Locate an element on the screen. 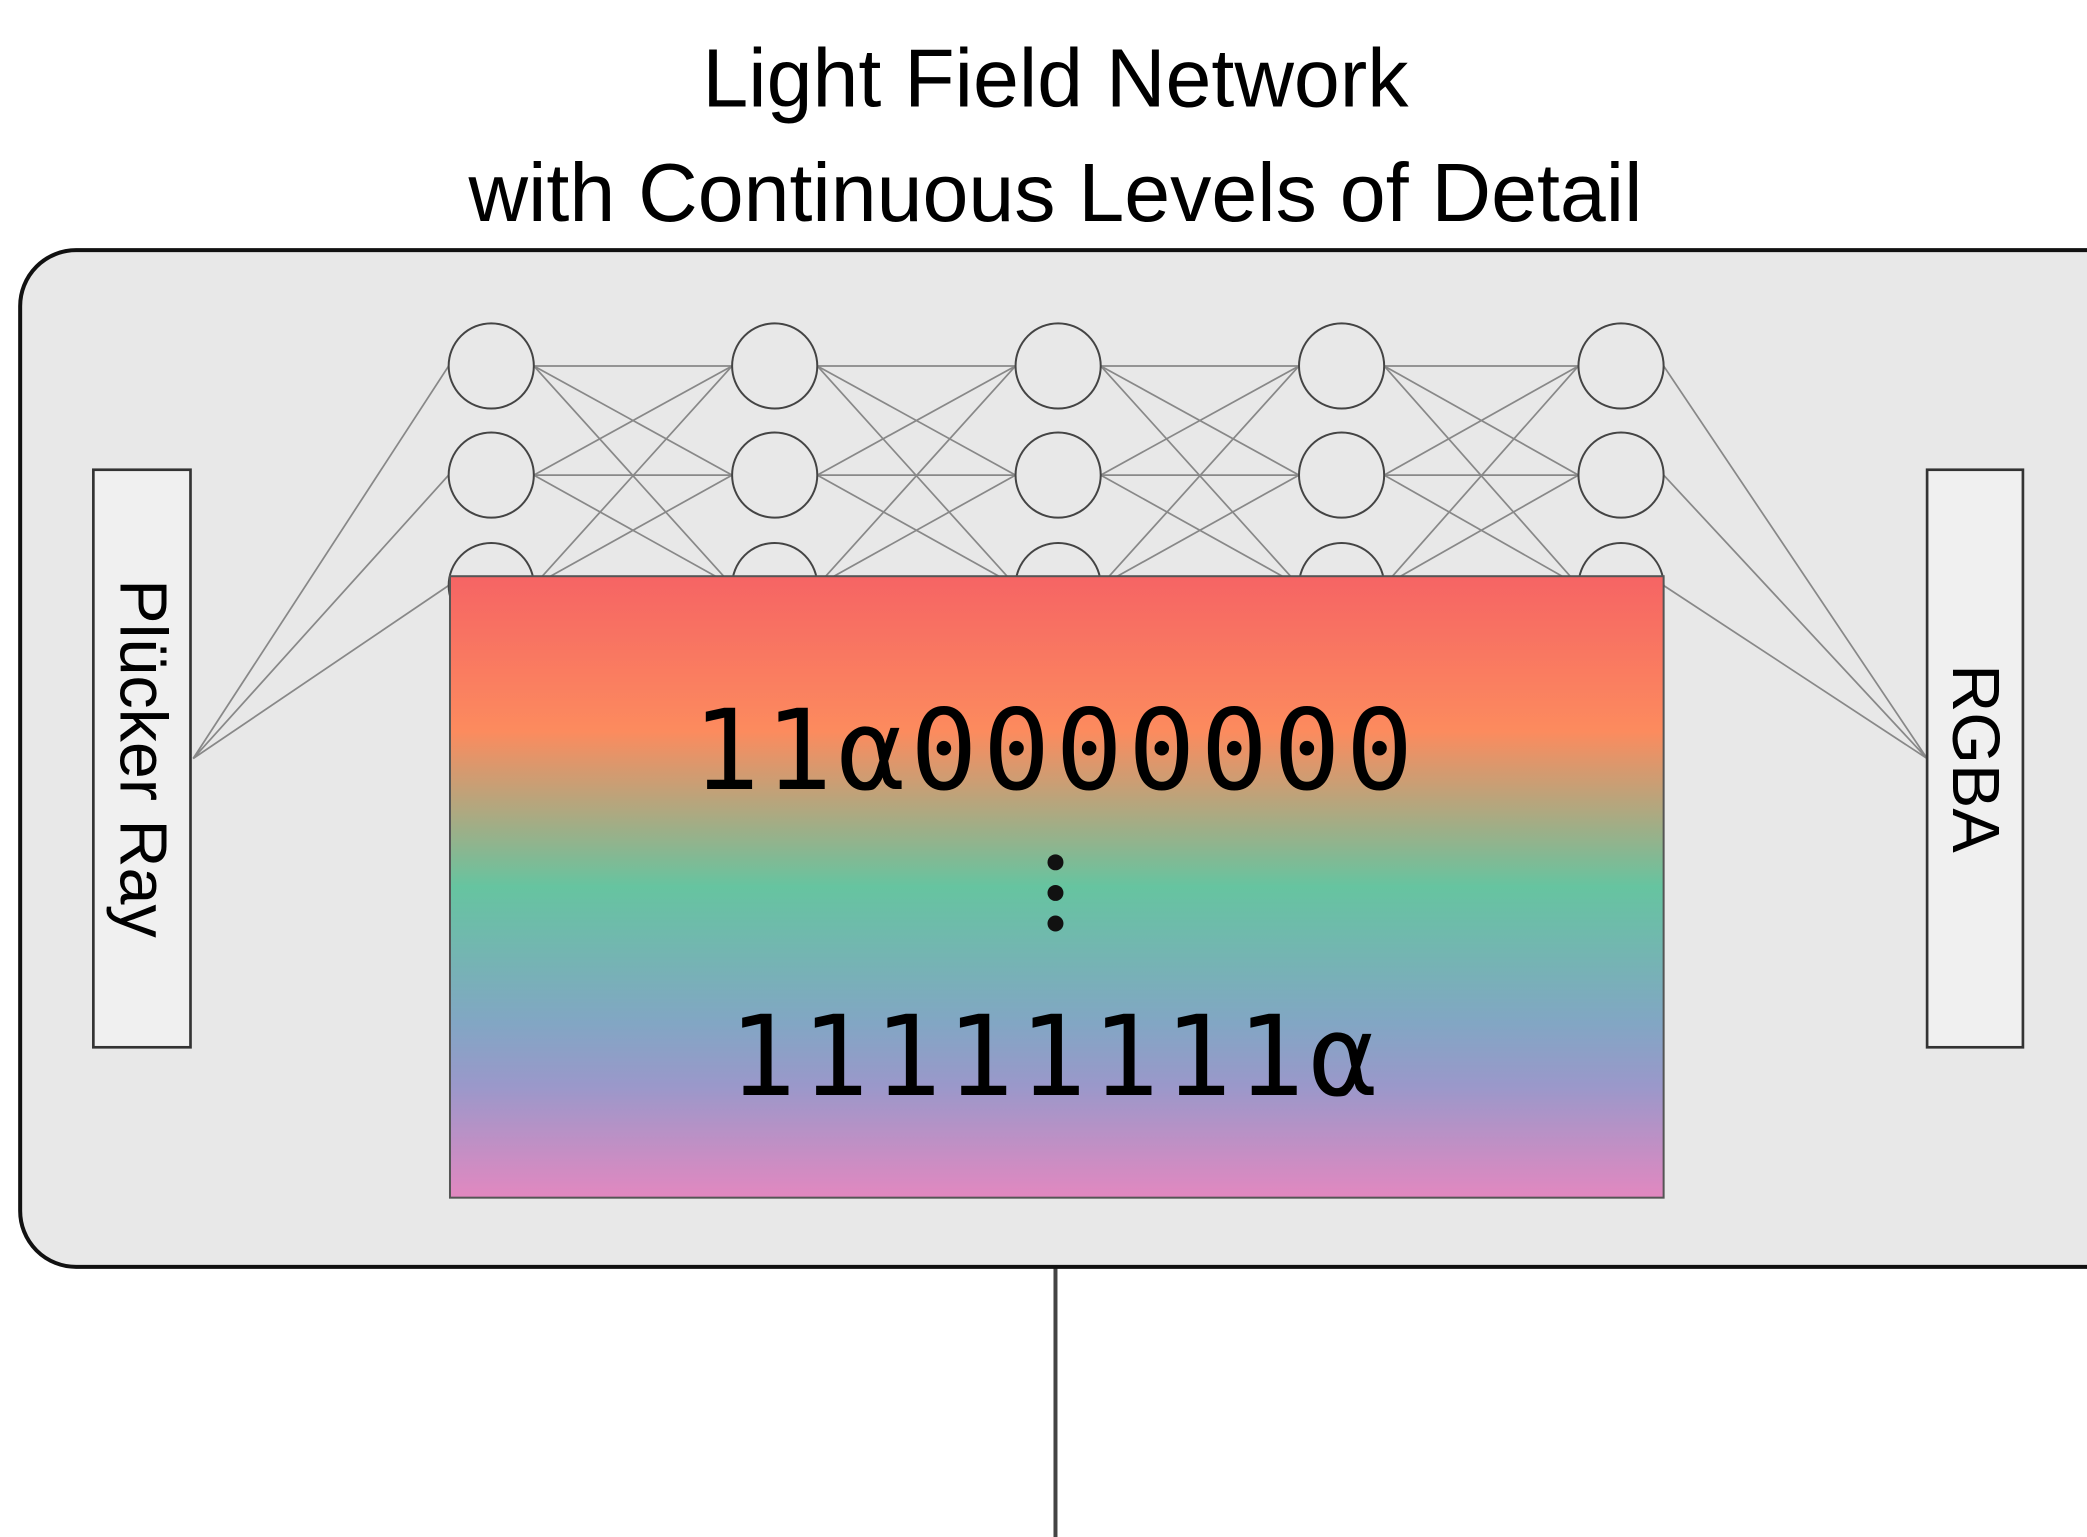 Image resolution: width=2087 pixels, height=1537 pixels. input-box is located at coordinates (142, 758).